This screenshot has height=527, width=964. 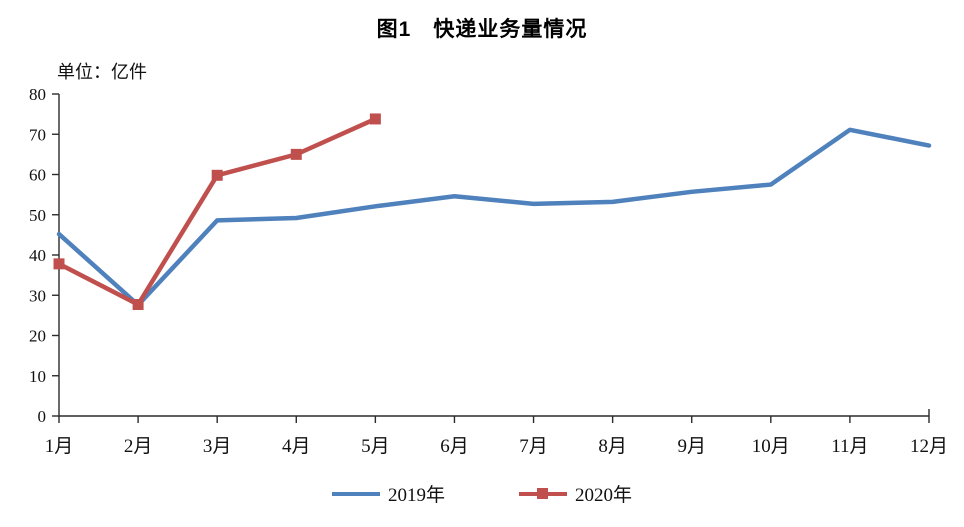 I want to click on legend-label-2020: 2020年, so click(x=604, y=495).